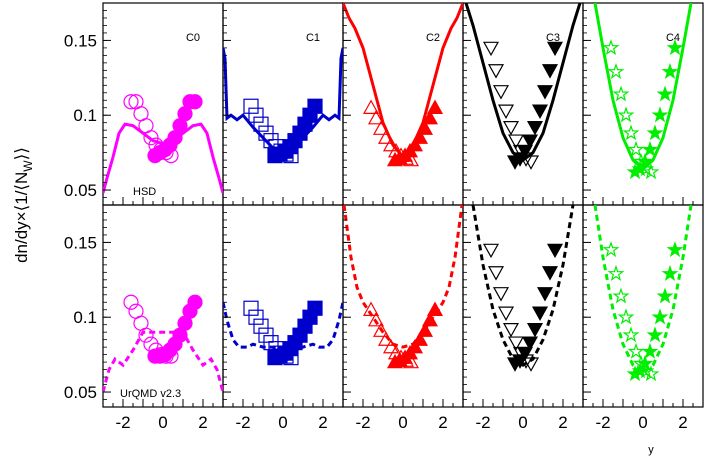 Image resolution: width=706 pixels, height=462 pixels. Describe the element at coordinates (163, 361) in the screenshot. I see `urqmd-curve-c0` at that location.